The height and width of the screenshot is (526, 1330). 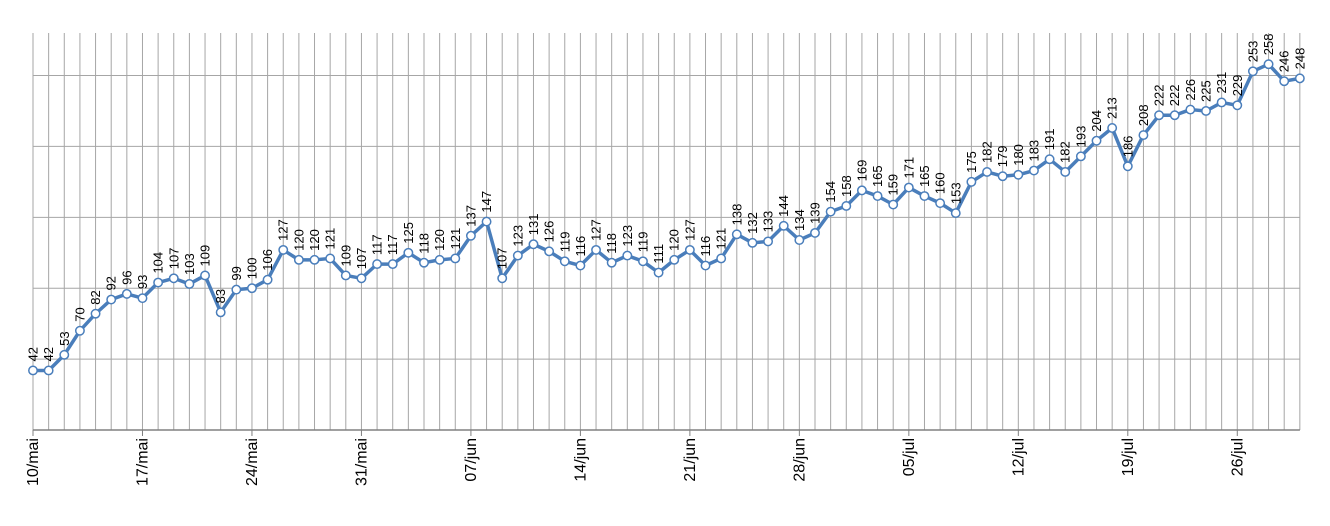 I want to click on data-label: 226, so click(x=1190, y=90).